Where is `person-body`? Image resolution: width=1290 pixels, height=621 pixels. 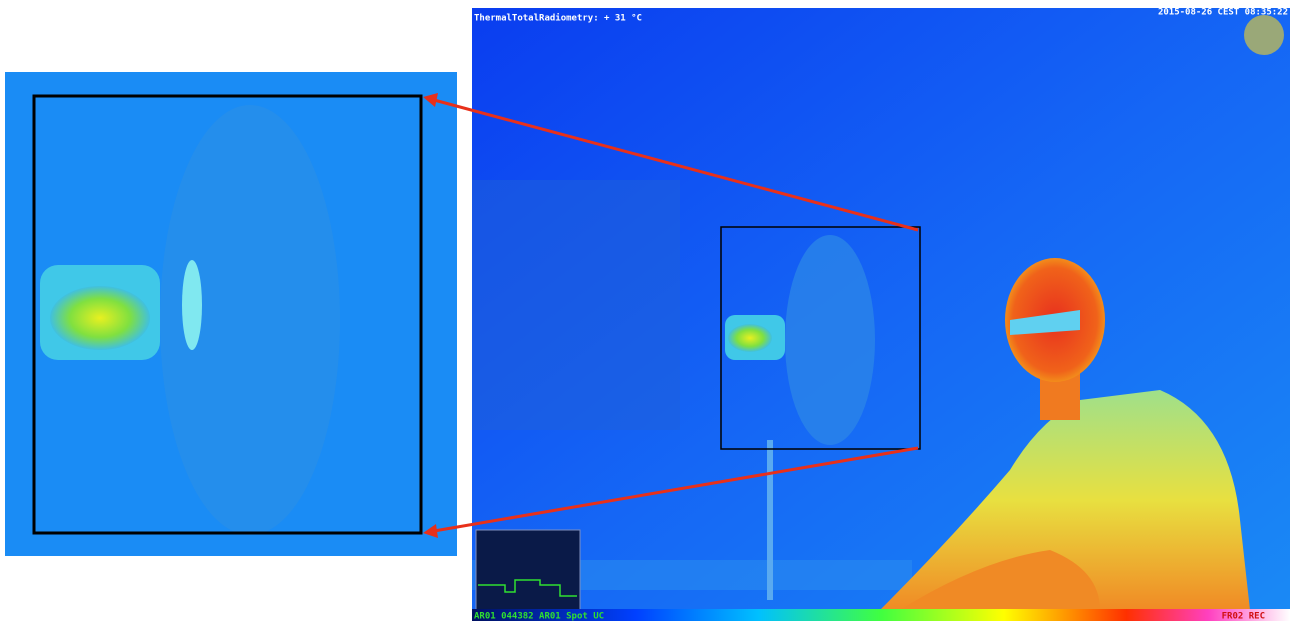
person-body is located at coordinates (1065, 500).